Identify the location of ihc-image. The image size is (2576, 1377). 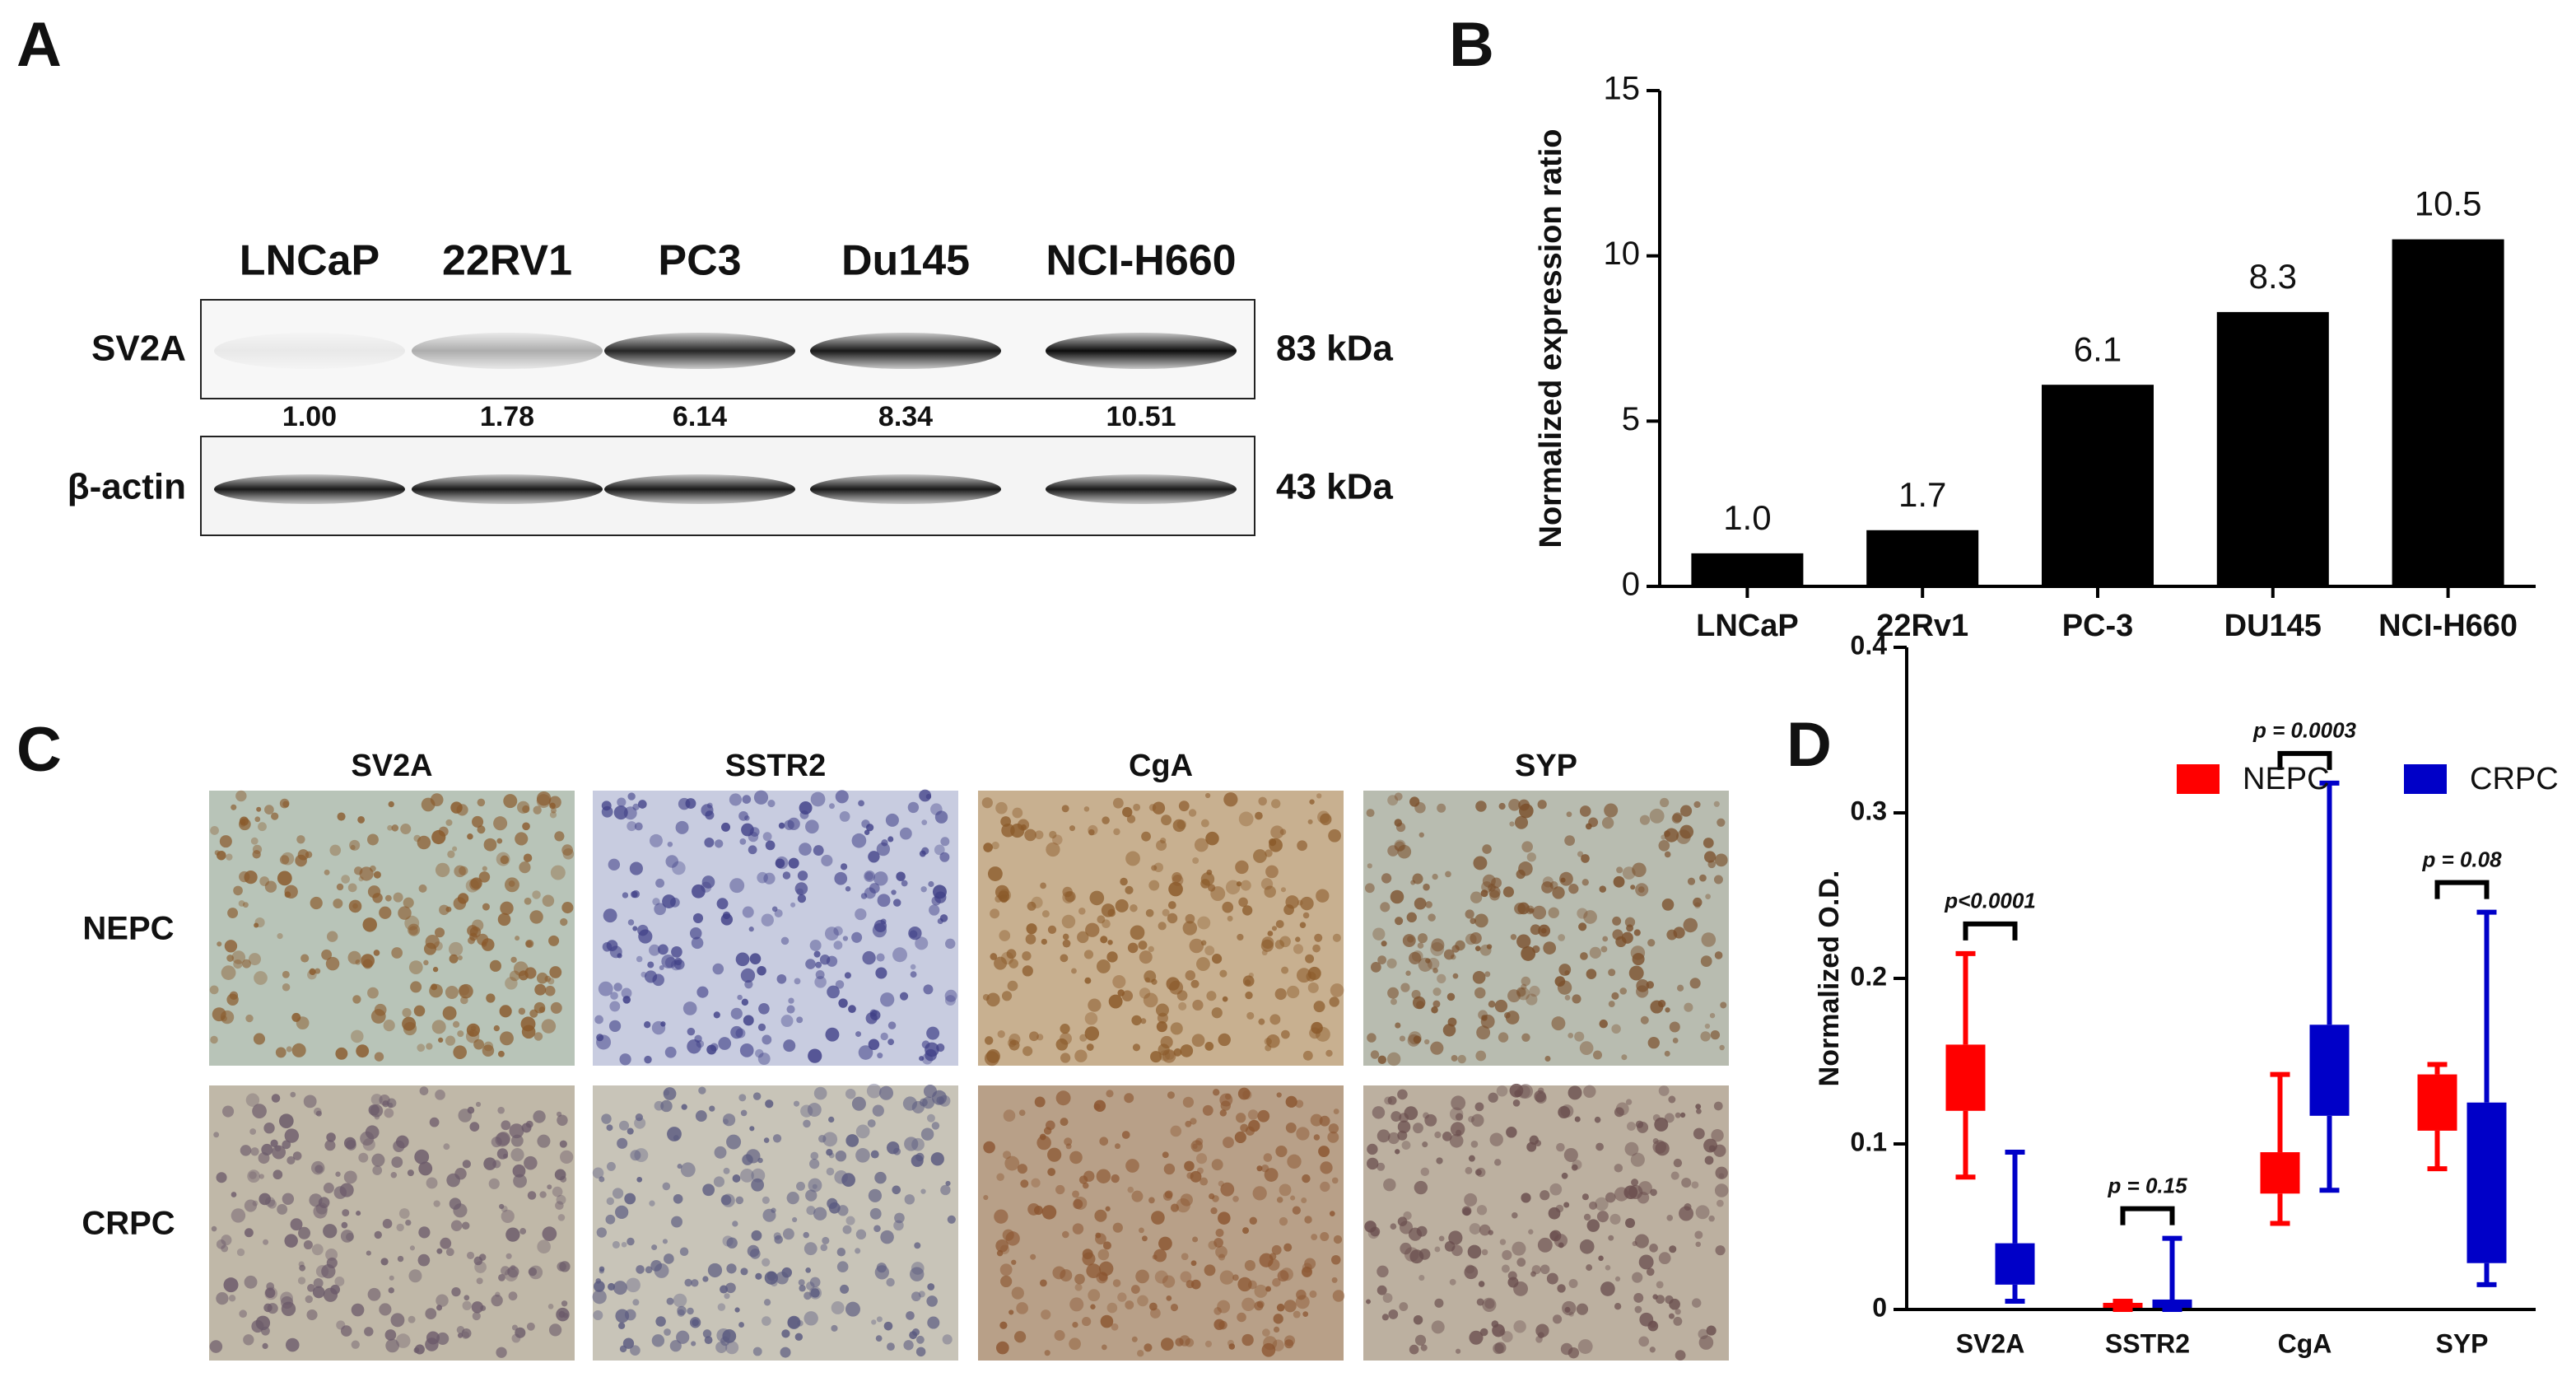
(1546, 1223).